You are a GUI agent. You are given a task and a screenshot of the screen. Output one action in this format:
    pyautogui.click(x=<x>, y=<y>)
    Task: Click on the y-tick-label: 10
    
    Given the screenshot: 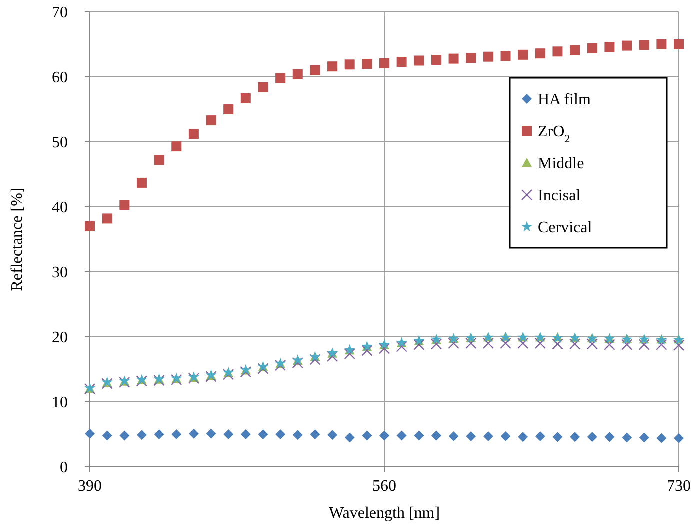 What is the action you would take?
    pyautogui.click(x=60, y=403)
    